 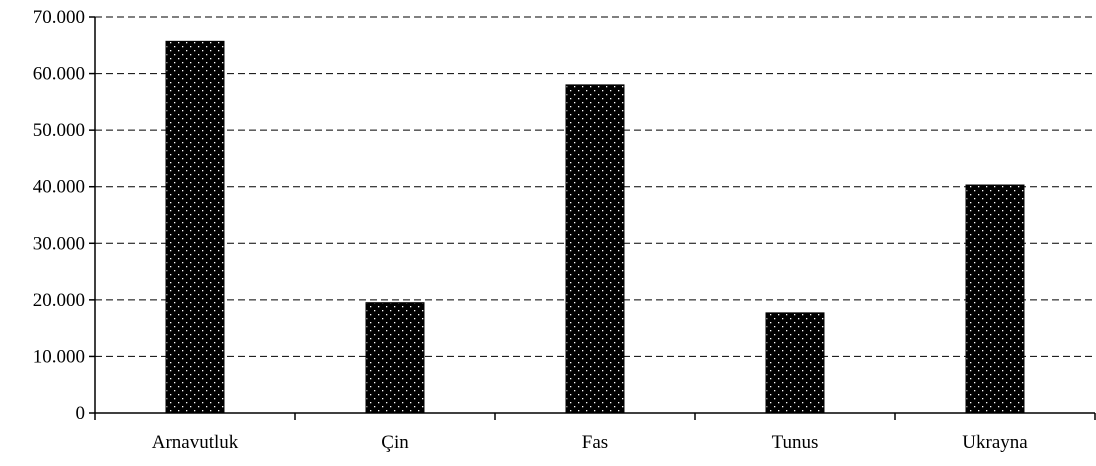 What do you see at coordinates (395, 442) in the screenshot?
I see `x-tick-label: Çin` at bounding box center [395, 442].